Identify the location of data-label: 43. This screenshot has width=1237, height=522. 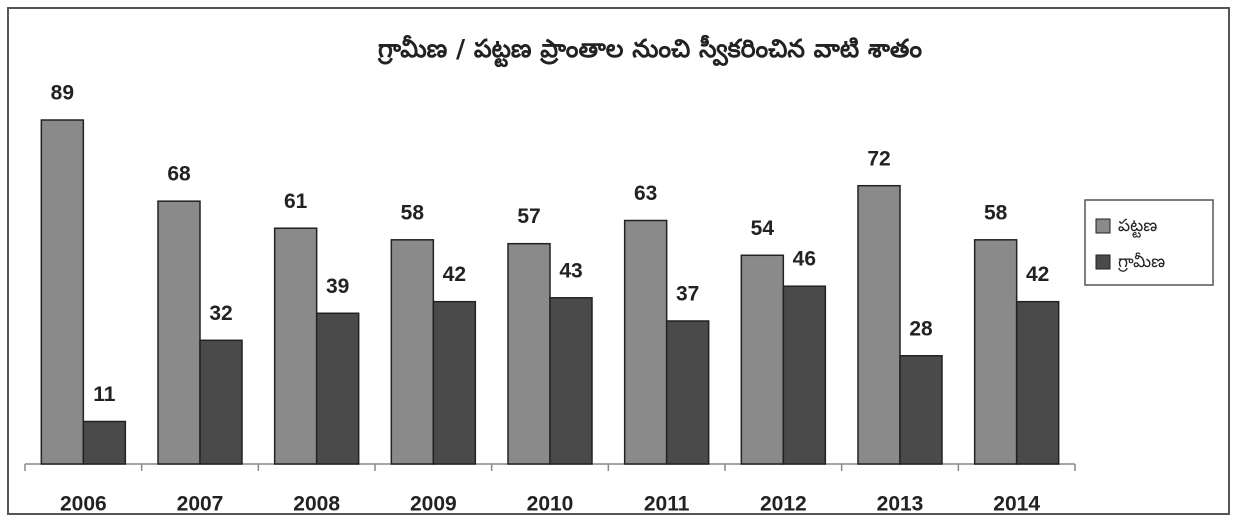
(570, 270).